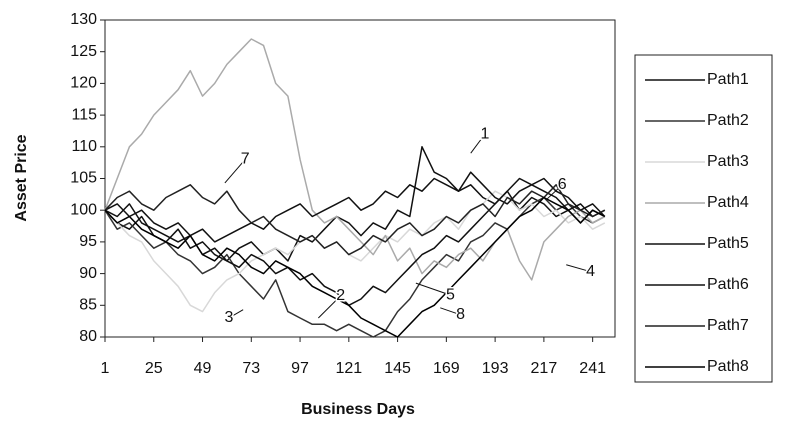  What do you see at coordinates (450, 294) in the screenshot?
I see `annotation: 5` at bounding box center [450, 294].